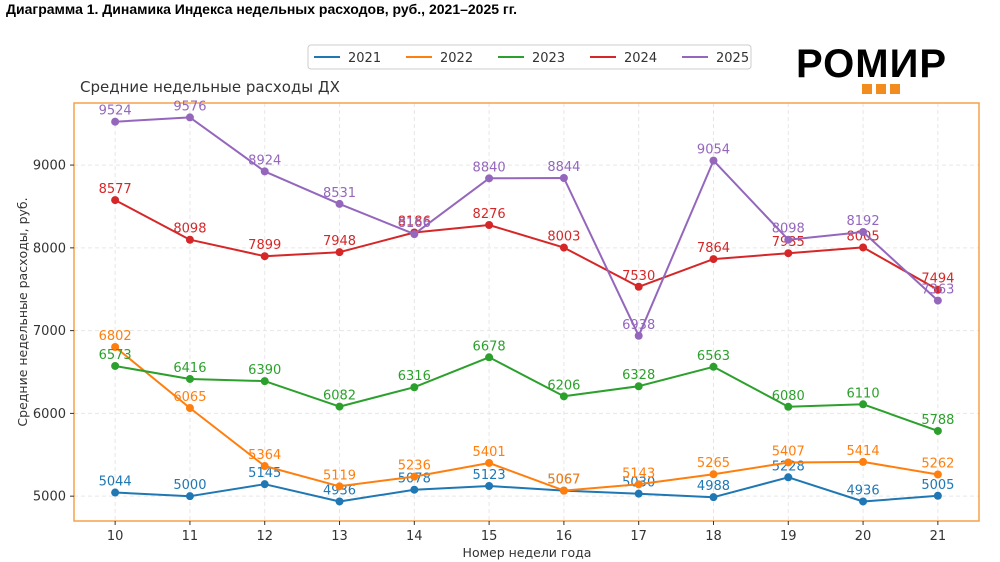  I want to click on data-label-2024: 8098, so click(189, 229).